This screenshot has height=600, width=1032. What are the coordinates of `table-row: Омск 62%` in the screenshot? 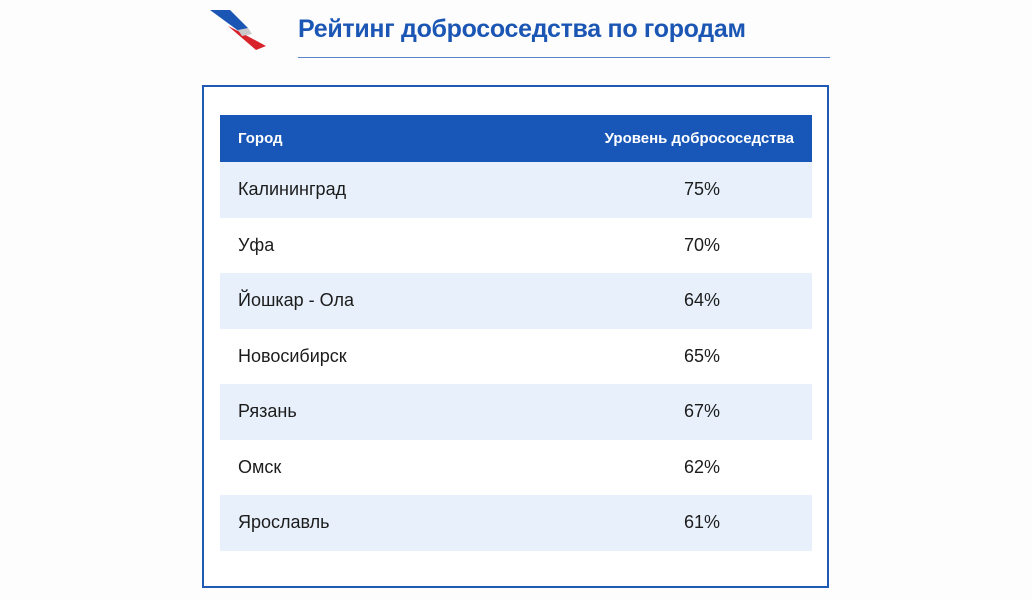 It's located at (516, 468).